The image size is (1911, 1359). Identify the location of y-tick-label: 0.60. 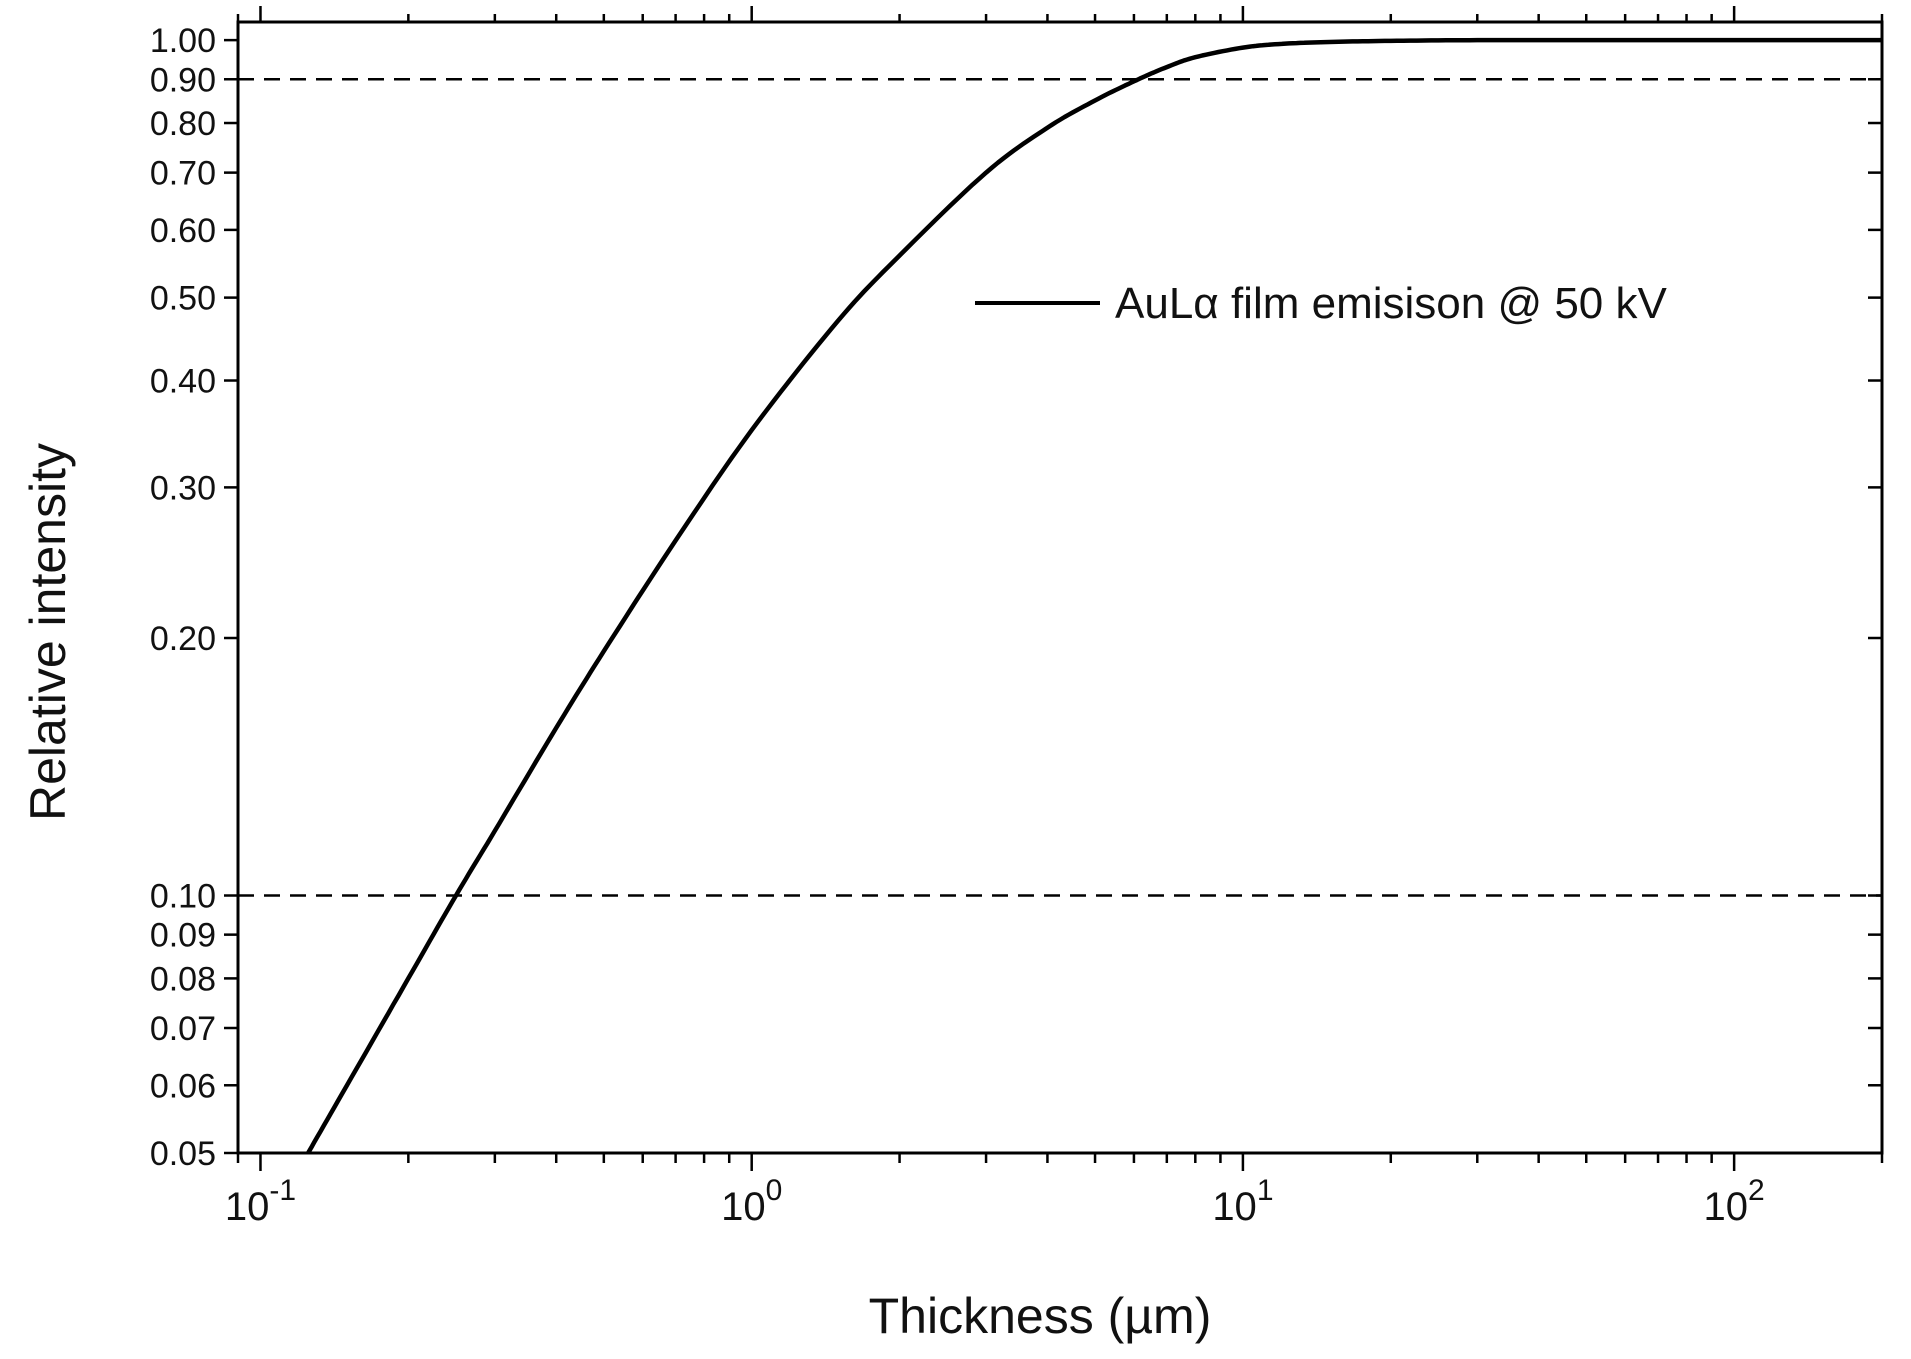
(183, 231).